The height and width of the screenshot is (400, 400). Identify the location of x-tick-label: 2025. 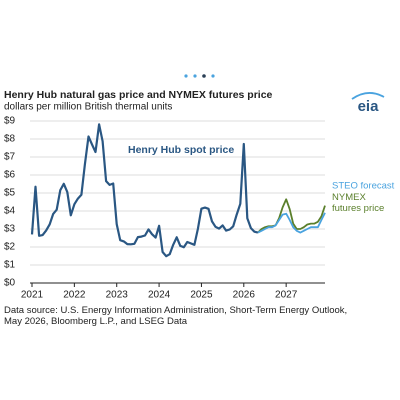
(201, 295).